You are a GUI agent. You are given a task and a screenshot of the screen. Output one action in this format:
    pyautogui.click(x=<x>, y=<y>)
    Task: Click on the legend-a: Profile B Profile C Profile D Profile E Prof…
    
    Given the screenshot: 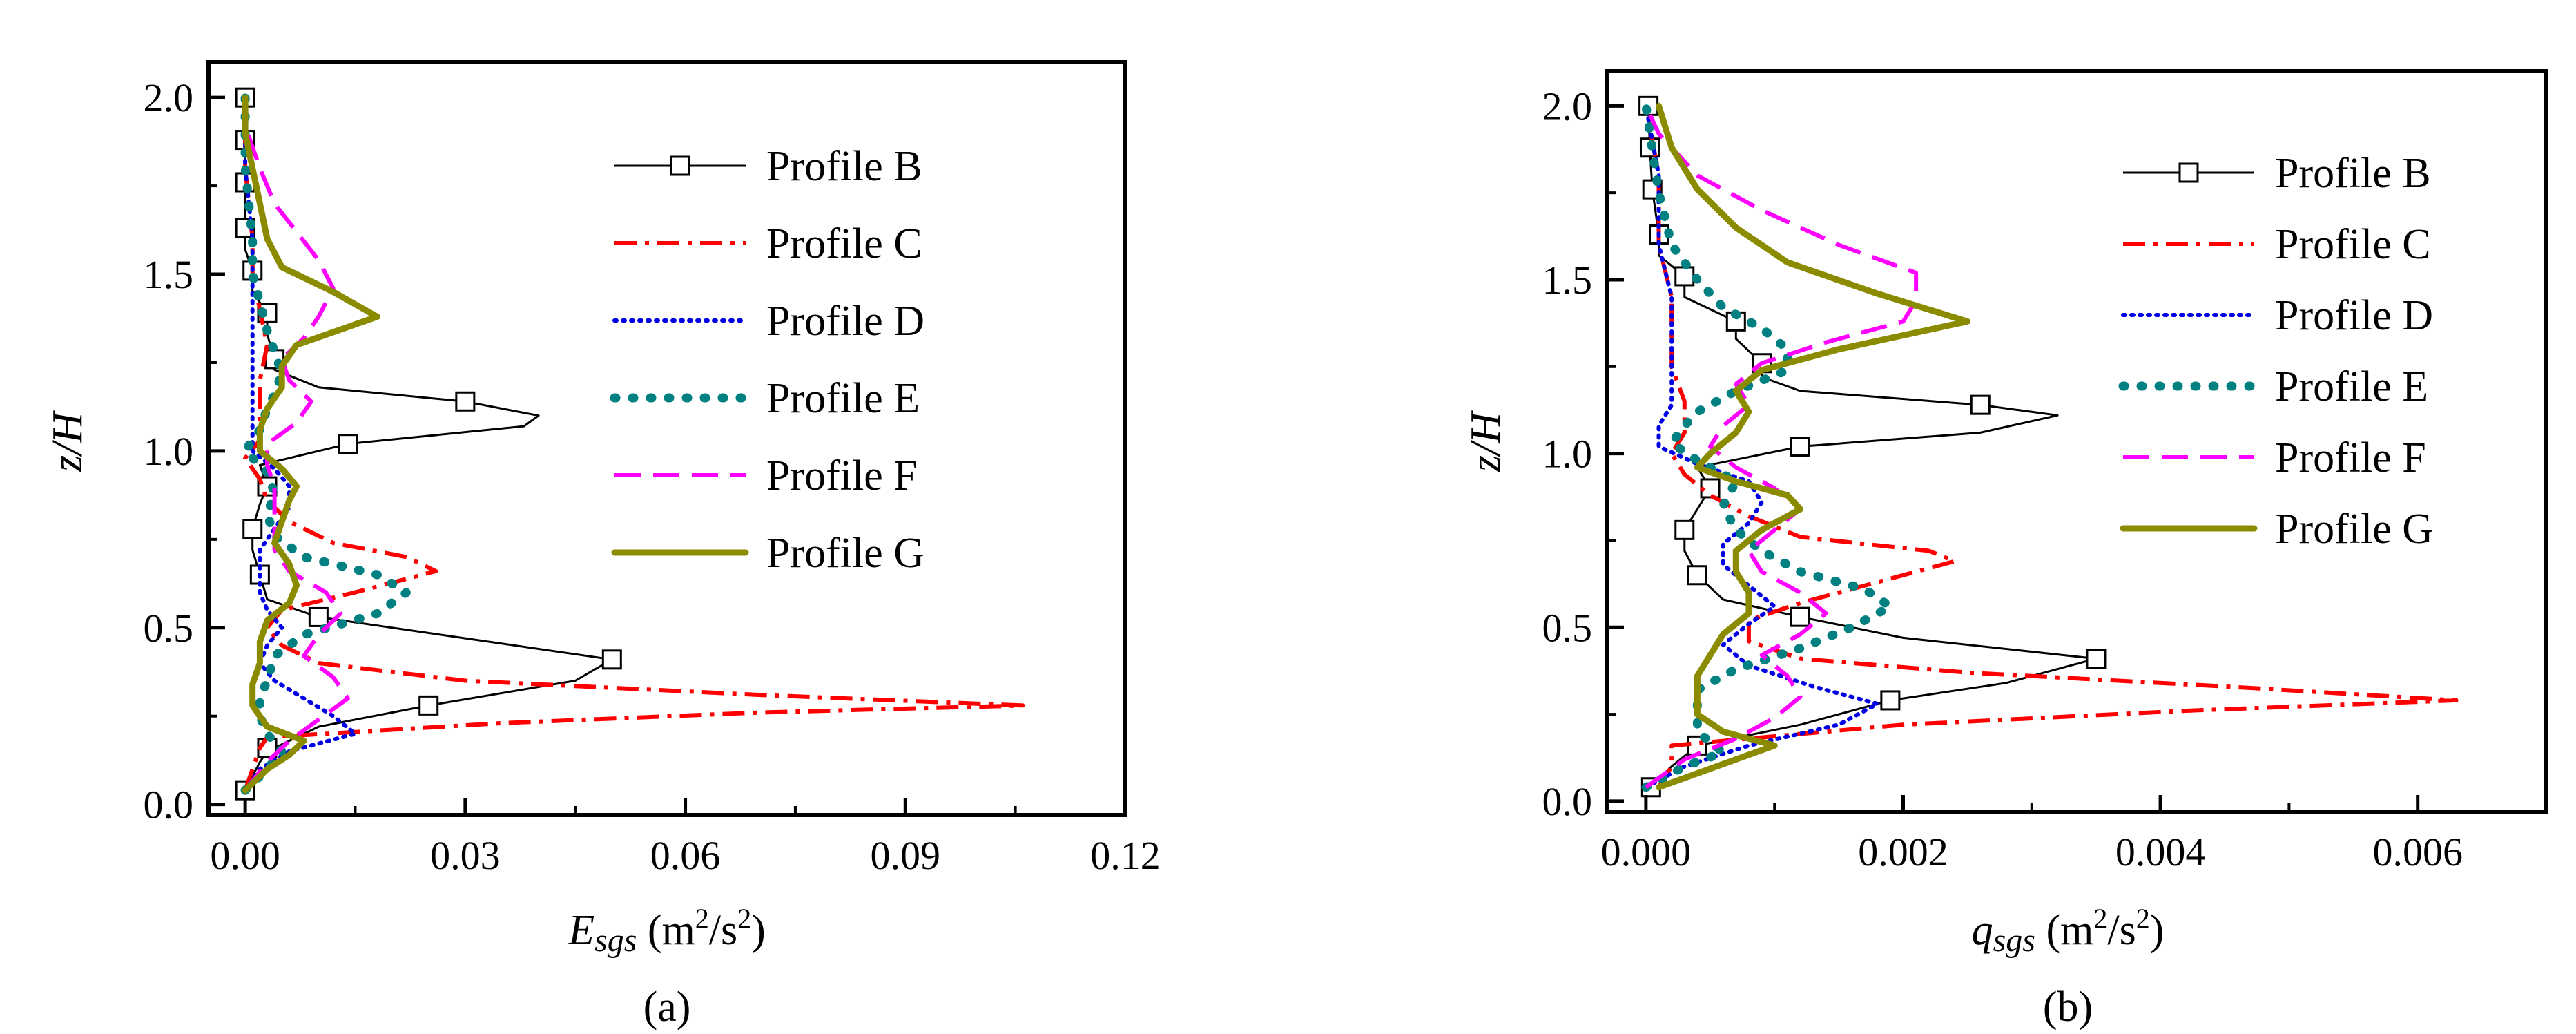 What is the action you would take?
    pyautogui.click(x=767, y=360)
    